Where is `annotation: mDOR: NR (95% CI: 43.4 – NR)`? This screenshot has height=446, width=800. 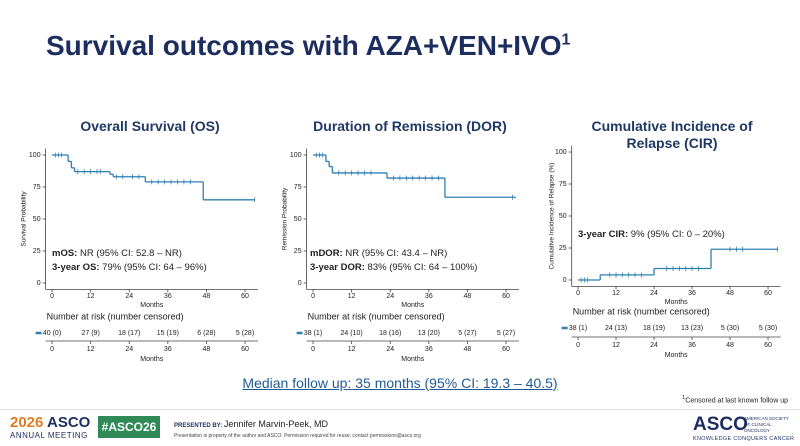 annotation: mDOR: NR (95% CI: 43.4 – NR) is located at coordinates (378, 253).